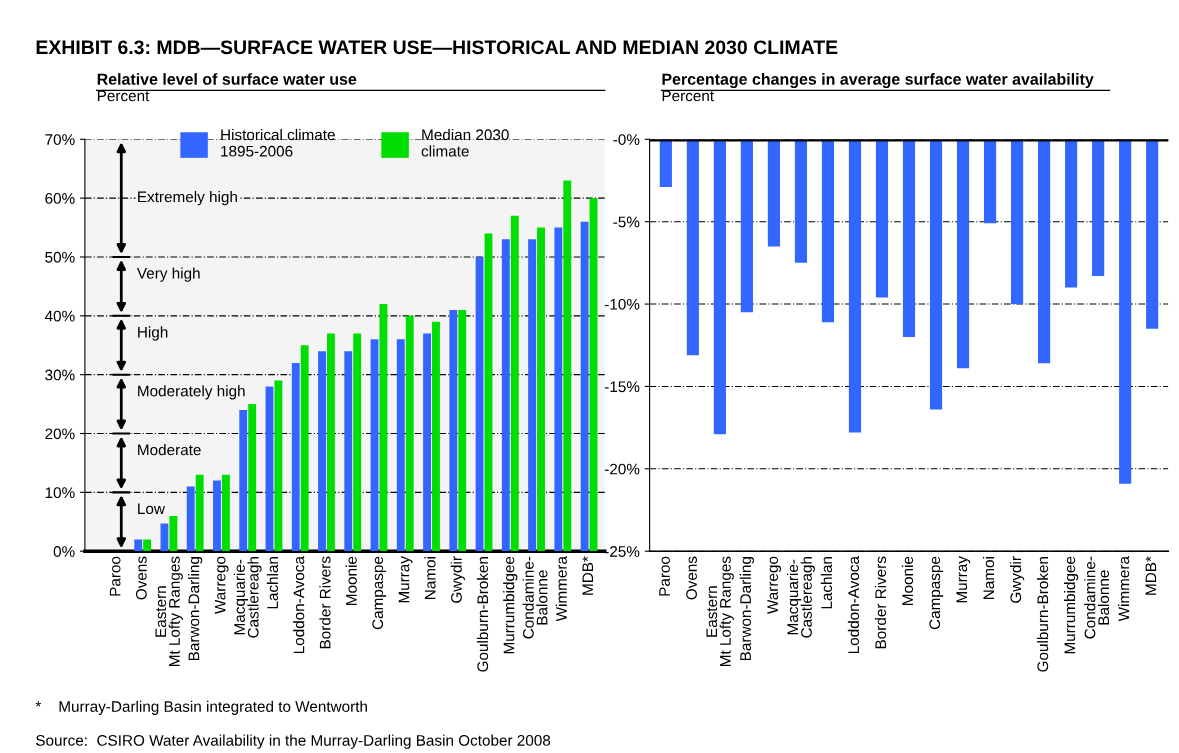  What do you see at coordinates (293, 741) in the screenshot?
I see `source-note: Source: CSIRO Water Availability in the Murray-Darling Basin October 2008` at bounding box center [293, 741].